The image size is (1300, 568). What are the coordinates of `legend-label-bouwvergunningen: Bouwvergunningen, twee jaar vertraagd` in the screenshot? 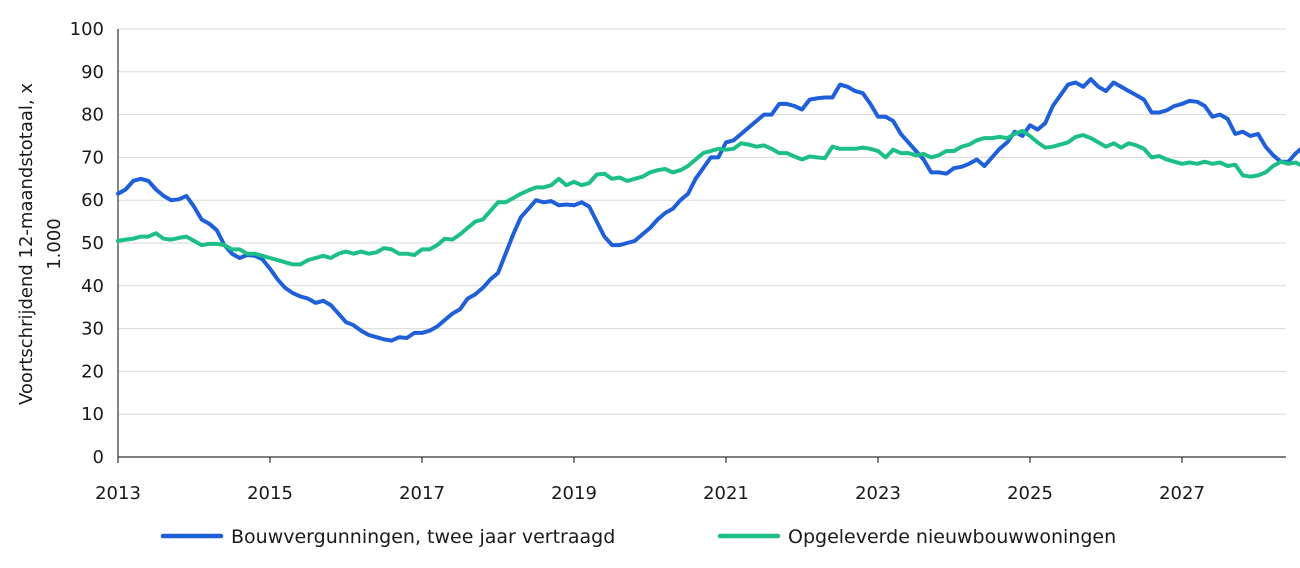 It's located at (423, 537).